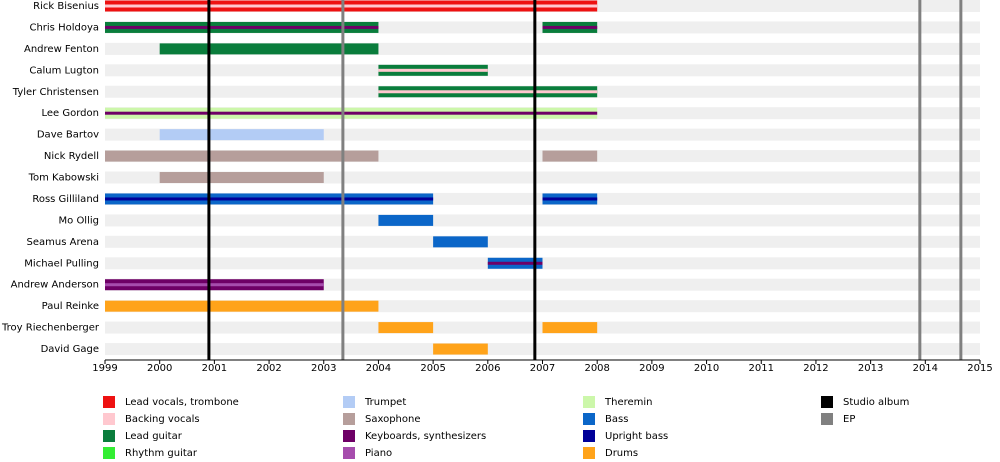  What do you see at coordinates (71, 156) in the screenshot?
I see `member-name: Nick Rydell` at bounding box center [71, 156].